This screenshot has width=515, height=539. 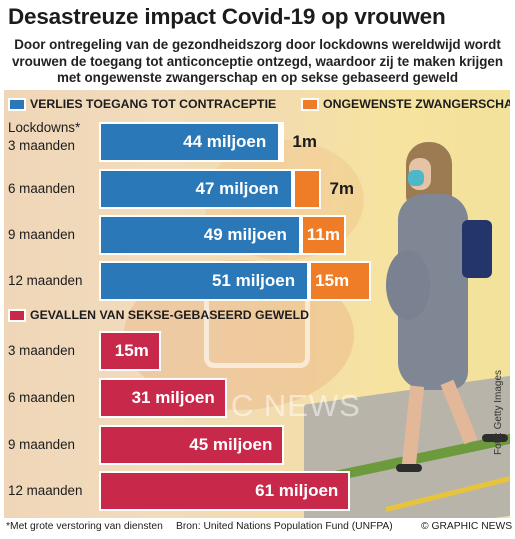 What do you see at coordinates (227, 16) in the screenshot?
I see `page-title: Desastreuze impact Covid-19 op vrouwen` at bounding box center [227, 16].